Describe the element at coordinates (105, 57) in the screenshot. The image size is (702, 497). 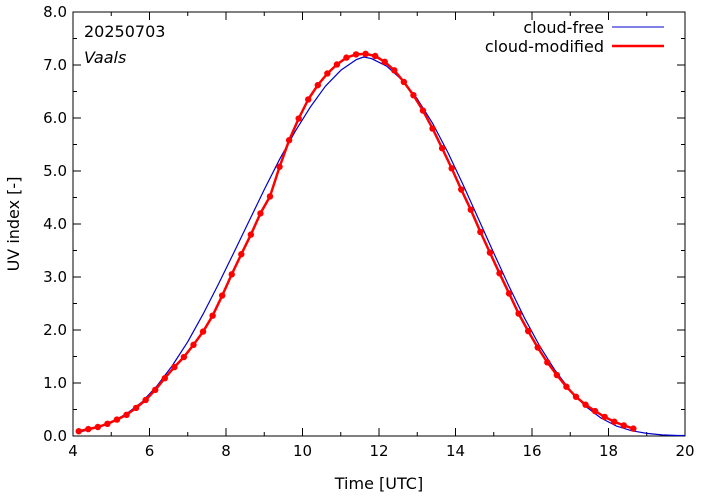
I see `corner-location-label: Vaals` at that location.